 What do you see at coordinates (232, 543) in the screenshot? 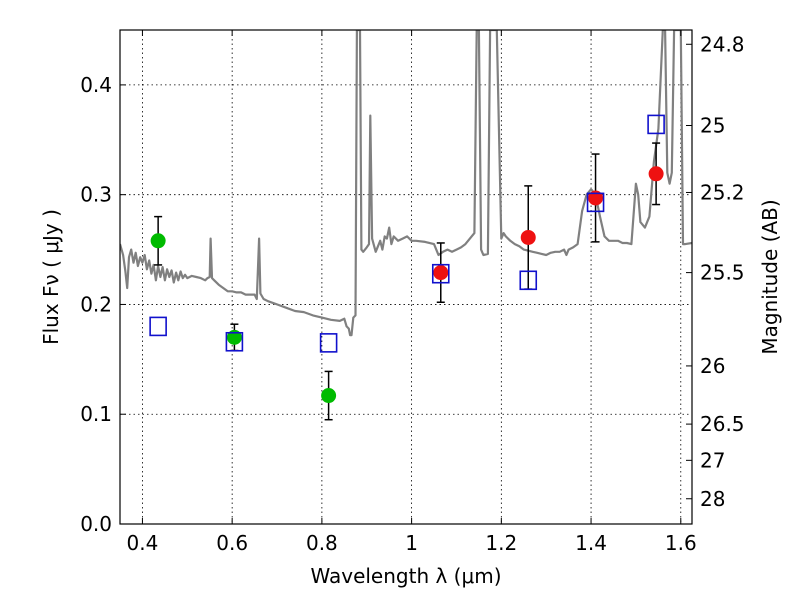
I see `x-tick-label: 0.6` at bounding box center [232, 543].